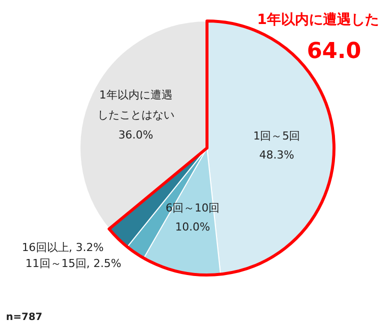  Describe the element at coordinates (73, 263) in the screenshot. I see `slice-label: 11回～15回, 2.5%` at that location.